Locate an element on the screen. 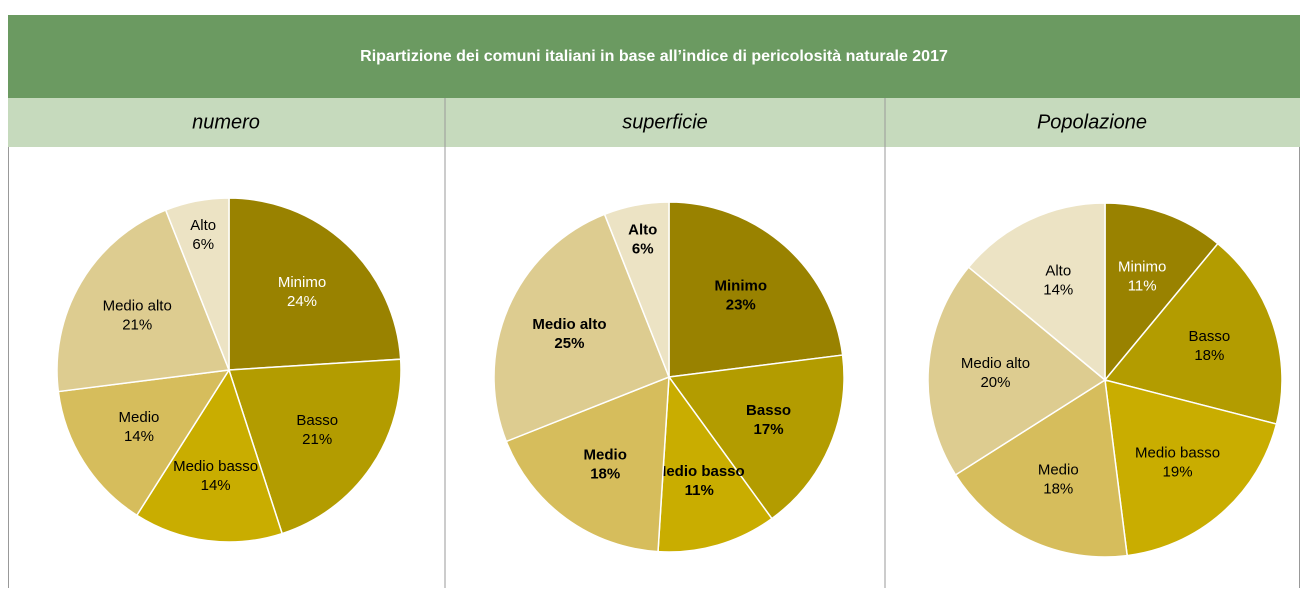 The width and height of the screenshot is (1308, 593). slice-value-label: 20% is located at coordinates (995, 382).